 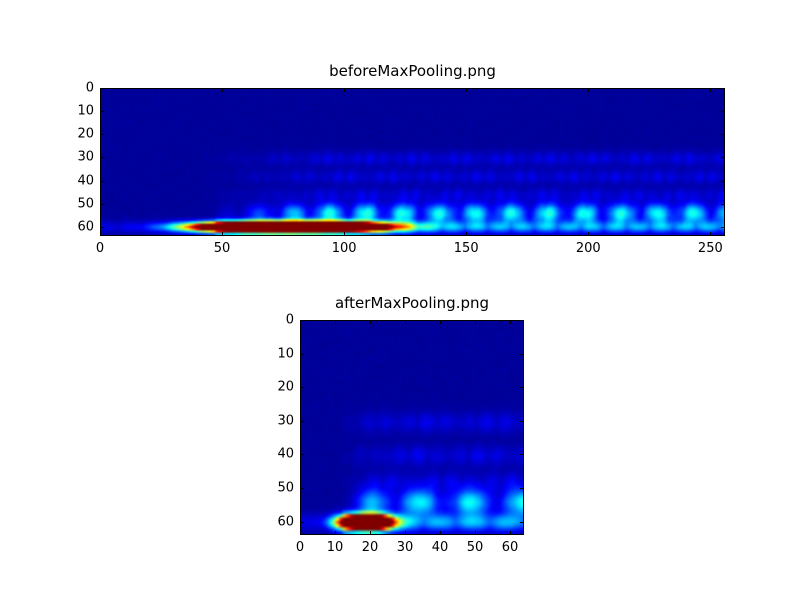 I want to click on x-tick-label: 40, so click(x=440, y=547).